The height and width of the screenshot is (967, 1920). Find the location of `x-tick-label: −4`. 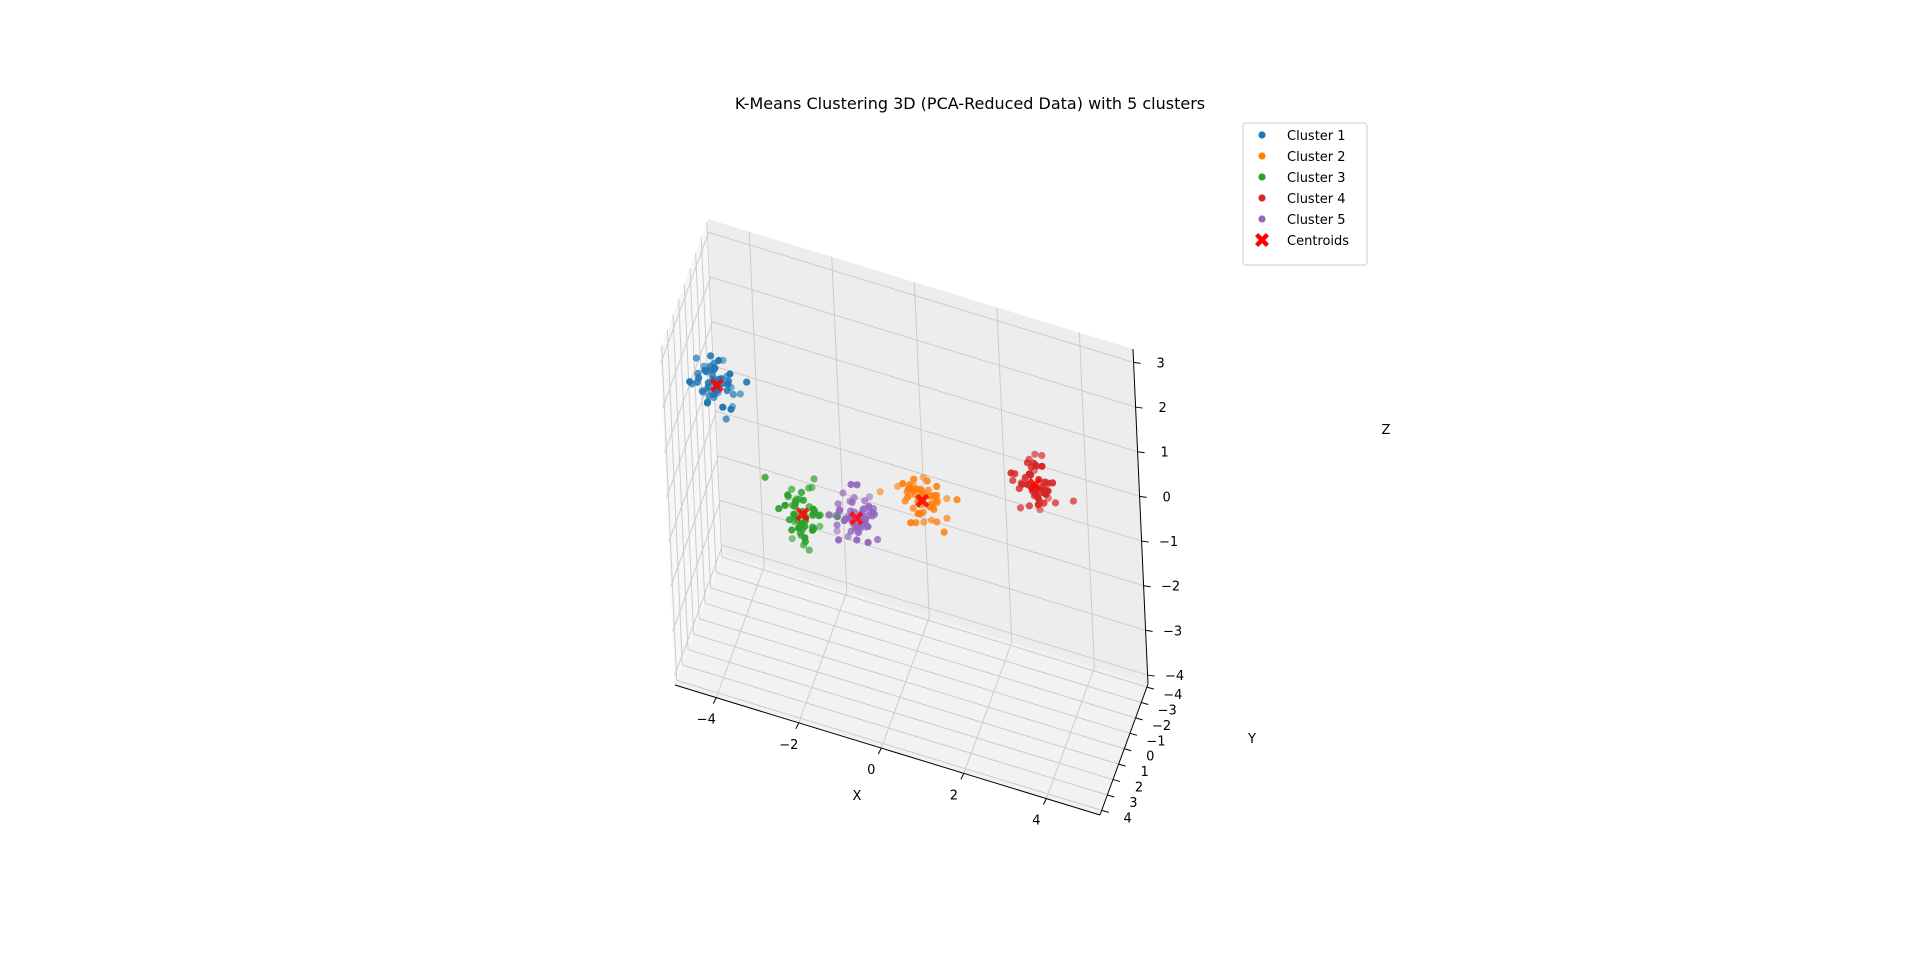

x-tick-label: −4 is located at coordinates (706, 720).